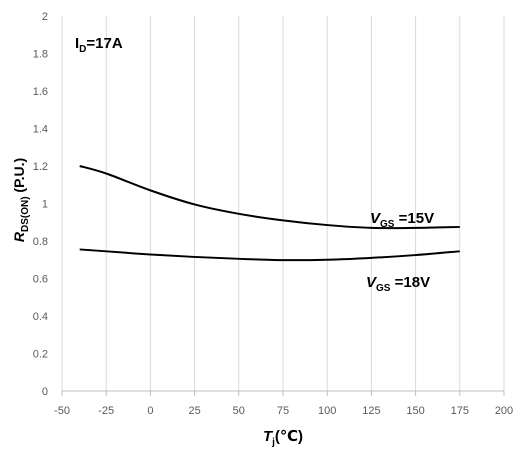  What do you see at coordinates (269, 255) in the screenshot?
I see `series-line-vgs18` at bounding box center [269, 255].